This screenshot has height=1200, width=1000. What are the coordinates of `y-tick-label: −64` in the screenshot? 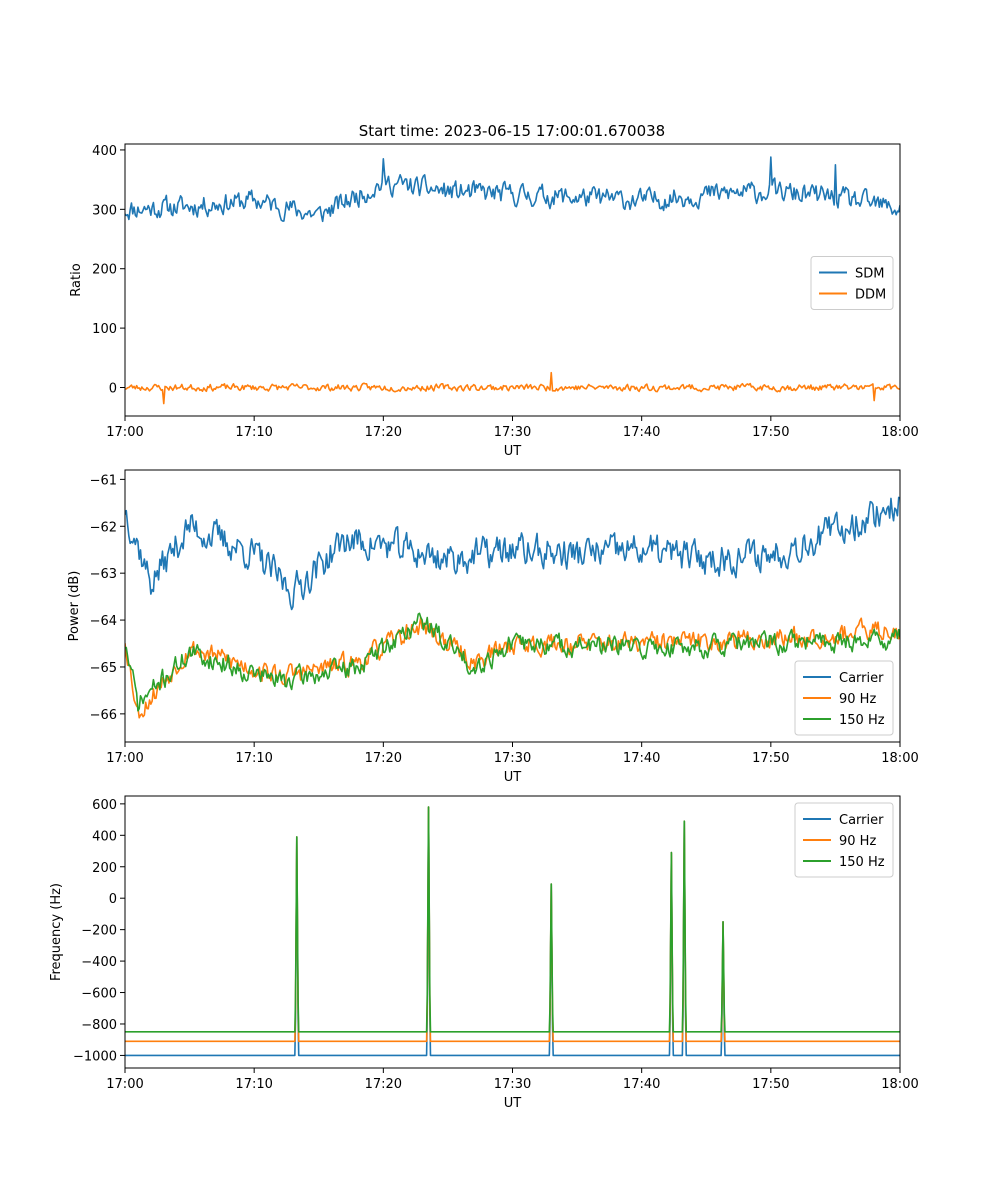 It's located at (103, 621).